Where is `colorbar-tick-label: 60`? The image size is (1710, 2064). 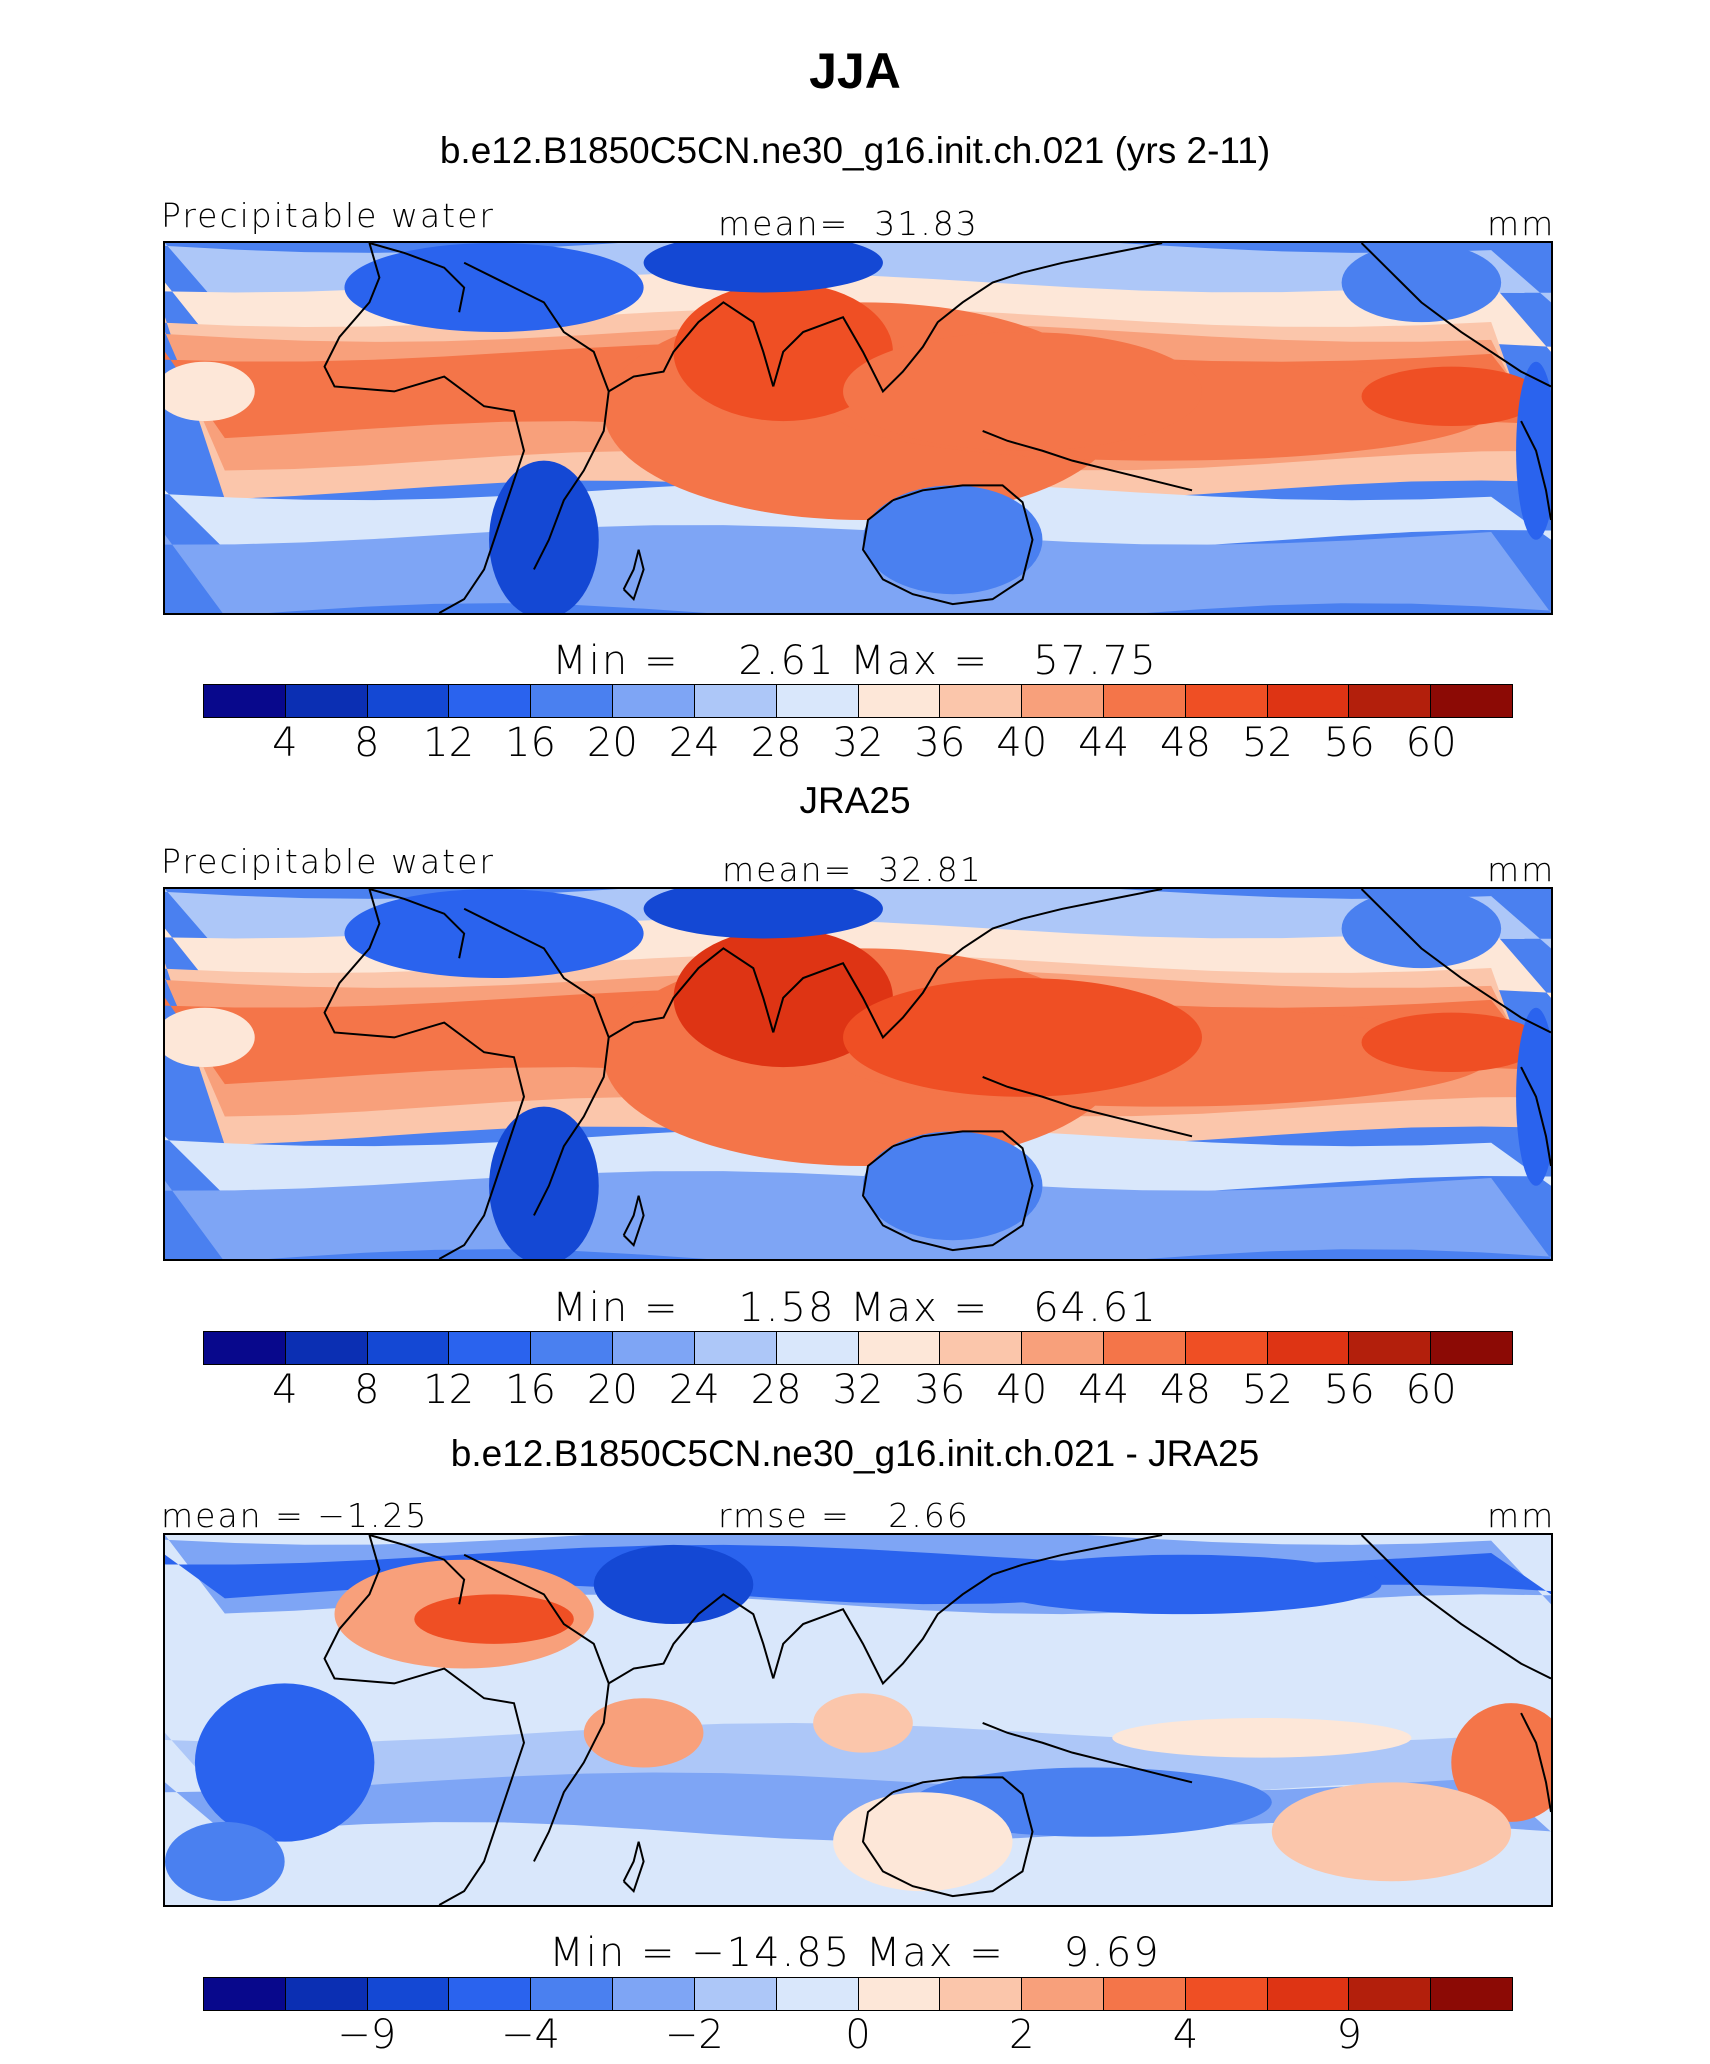 colorbar-tick-label: 60 is located at coordinates (1431, 743).